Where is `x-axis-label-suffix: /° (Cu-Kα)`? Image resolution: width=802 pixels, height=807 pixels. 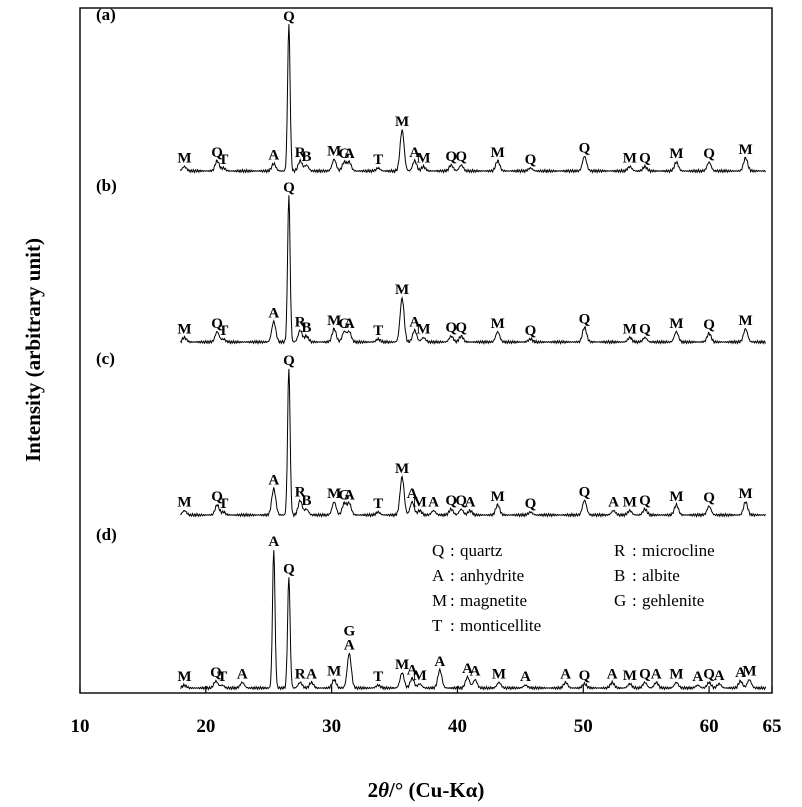 x-axis-label-suffix: /° (Cu-Kα) is located at coordinates (436, 790).